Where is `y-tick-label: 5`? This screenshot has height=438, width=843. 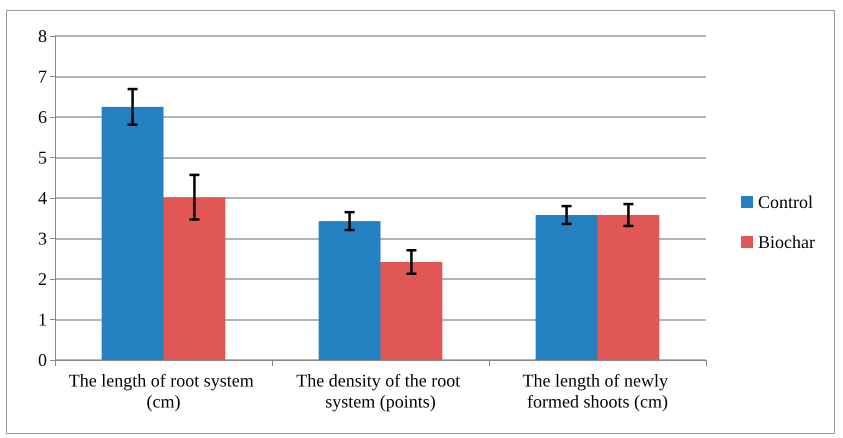
y-tick-label: 5 is located at coordinates (42, 158).